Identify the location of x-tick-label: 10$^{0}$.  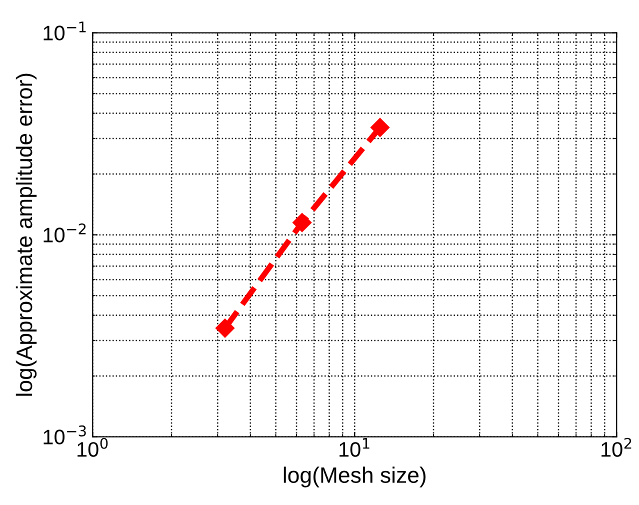
(93, 447).